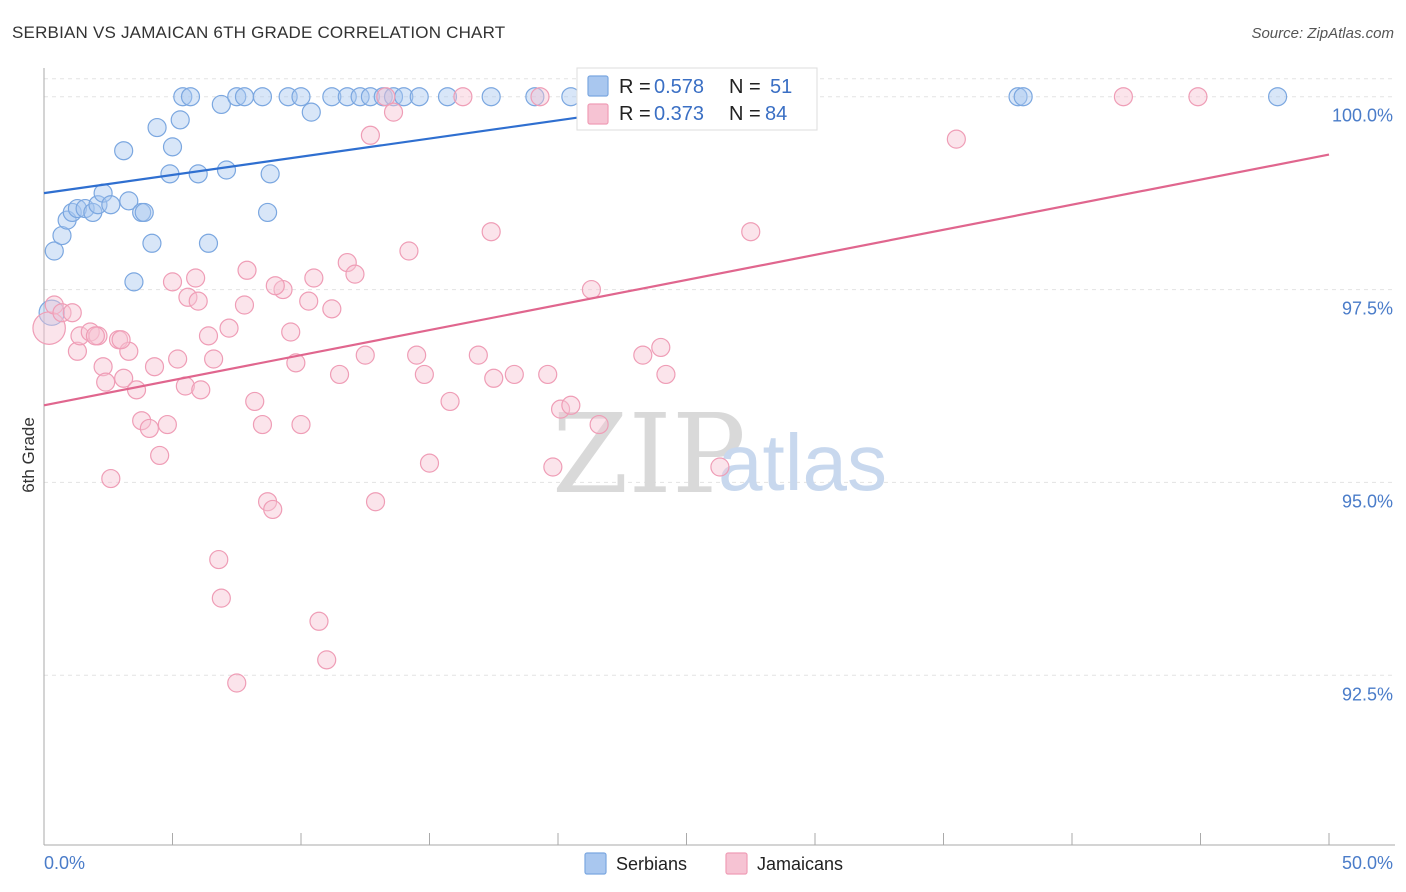  I want to click on stats-r-label-serbians: R =, so click(635, 87).